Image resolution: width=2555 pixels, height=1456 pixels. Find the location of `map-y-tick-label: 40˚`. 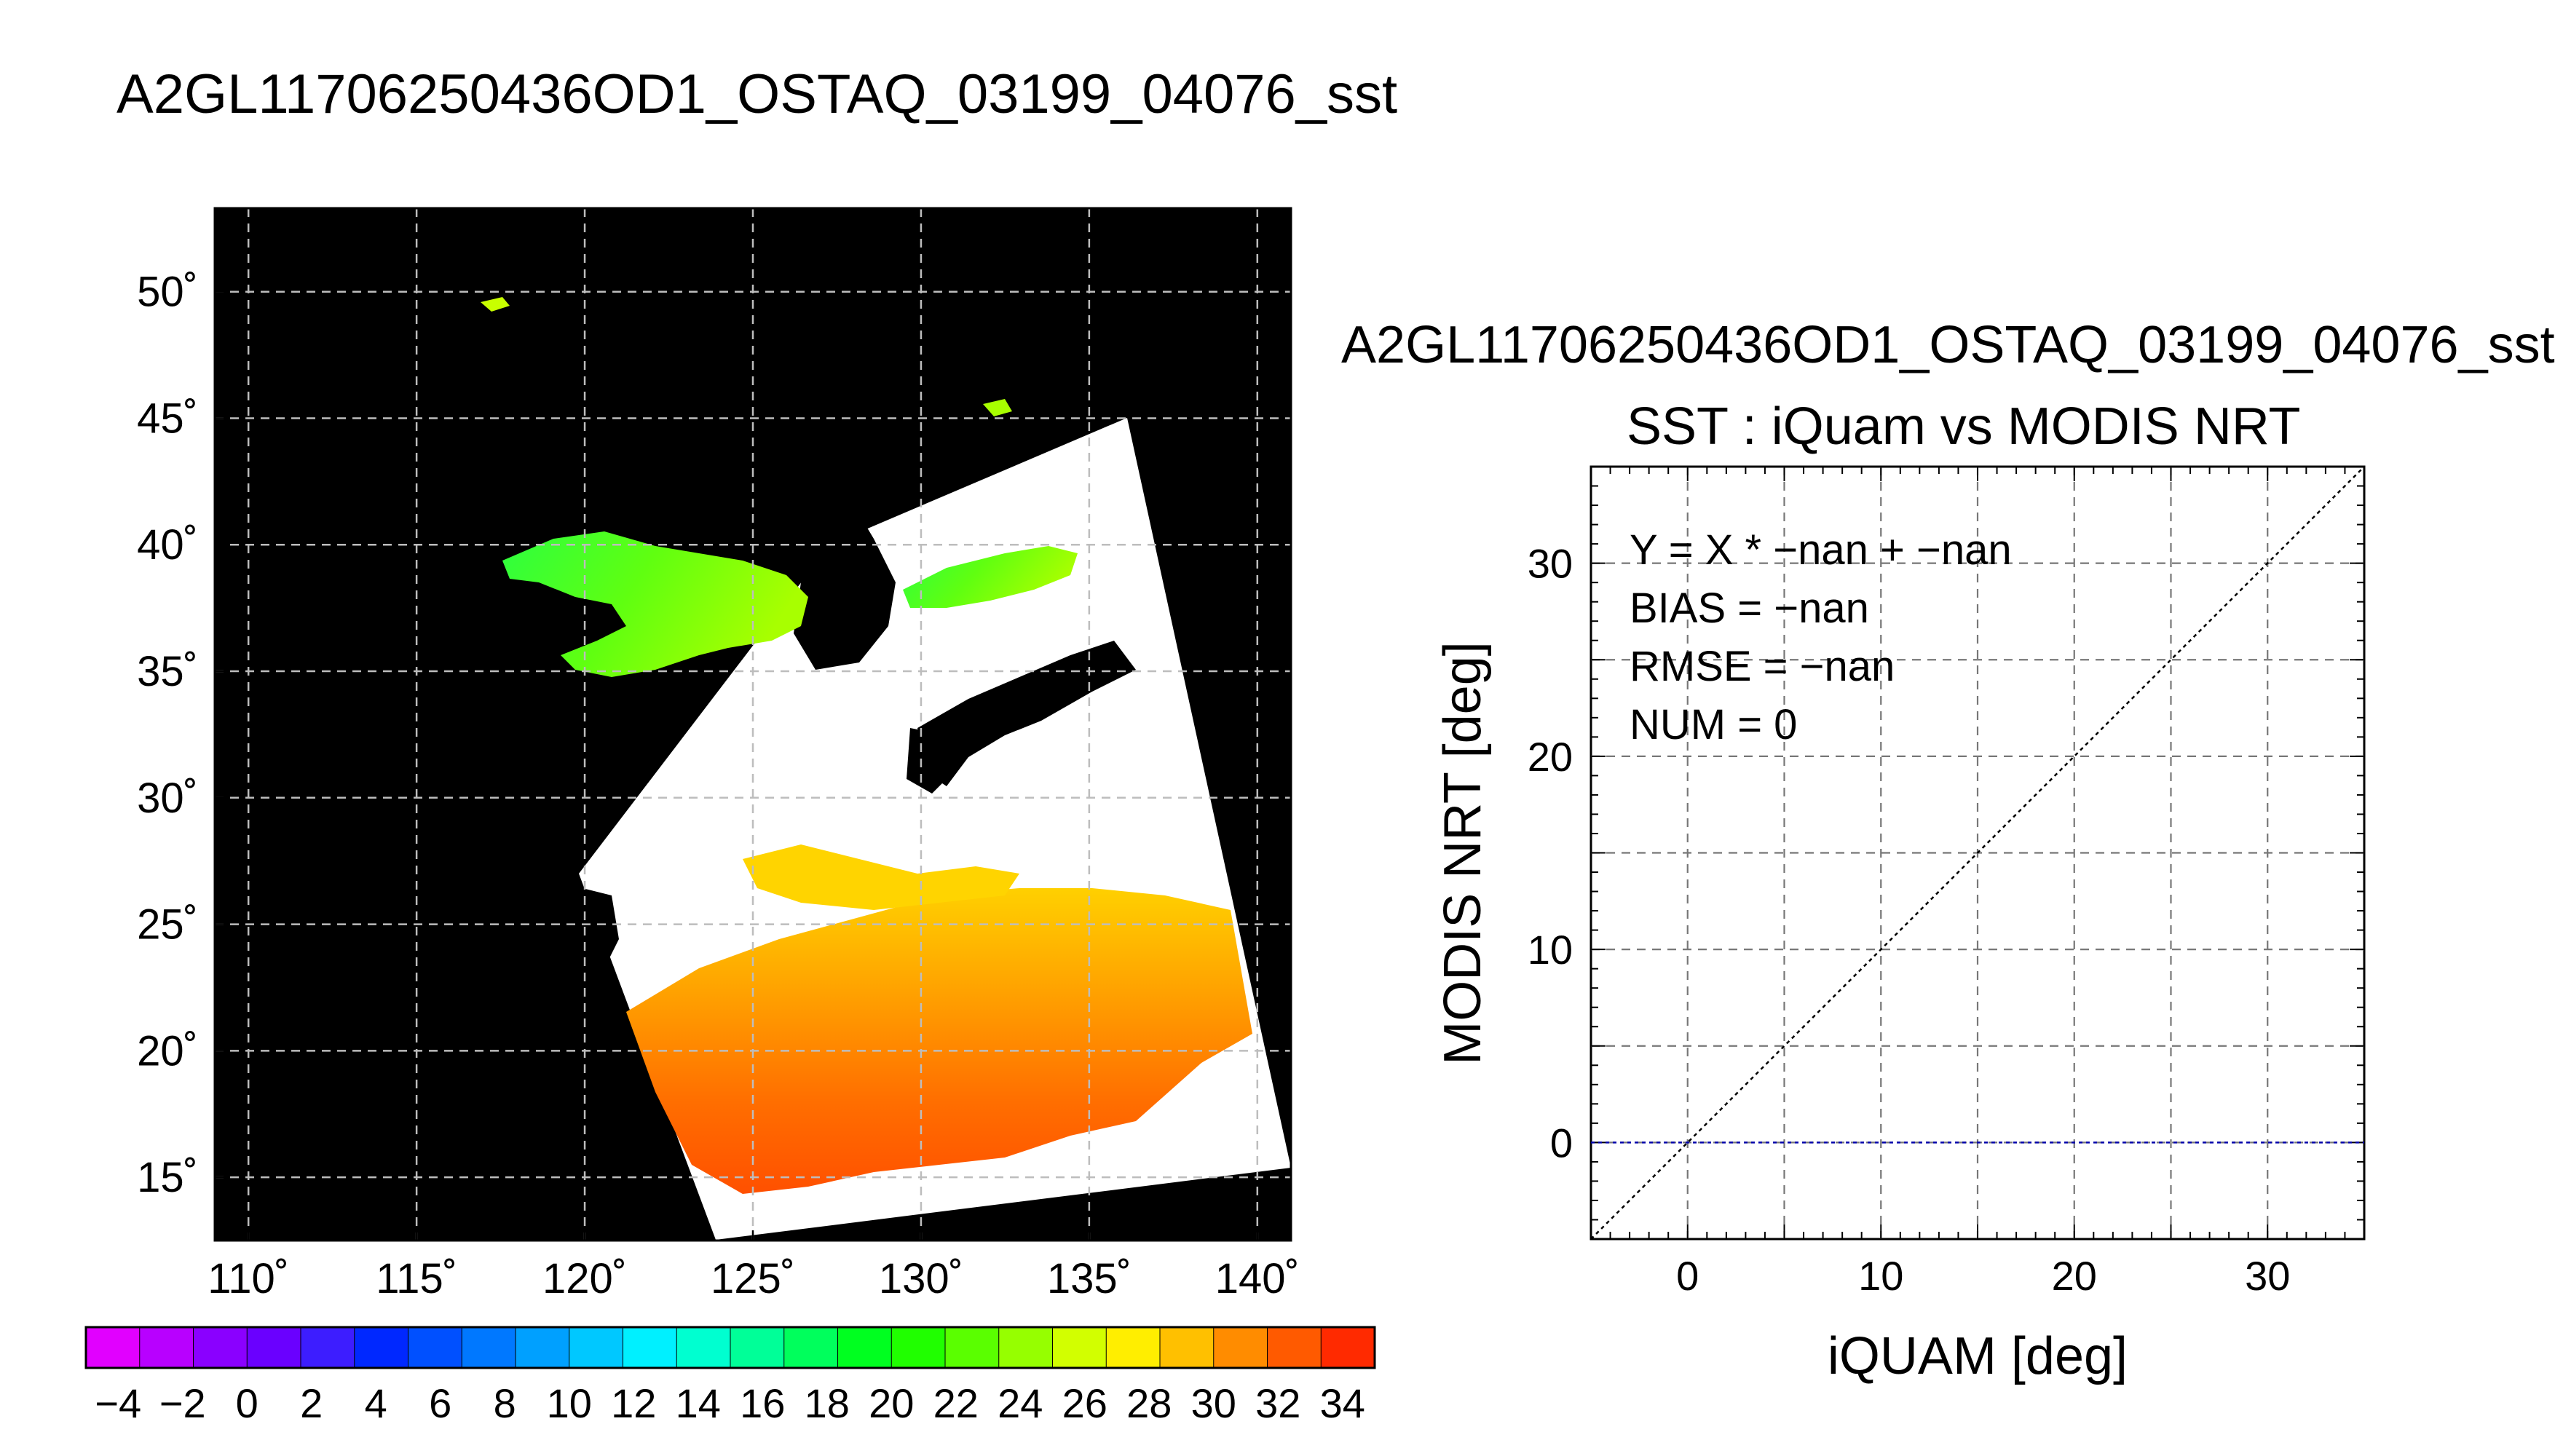

map-y-tick-label: 40˚ is located at coordinates (167, 545).